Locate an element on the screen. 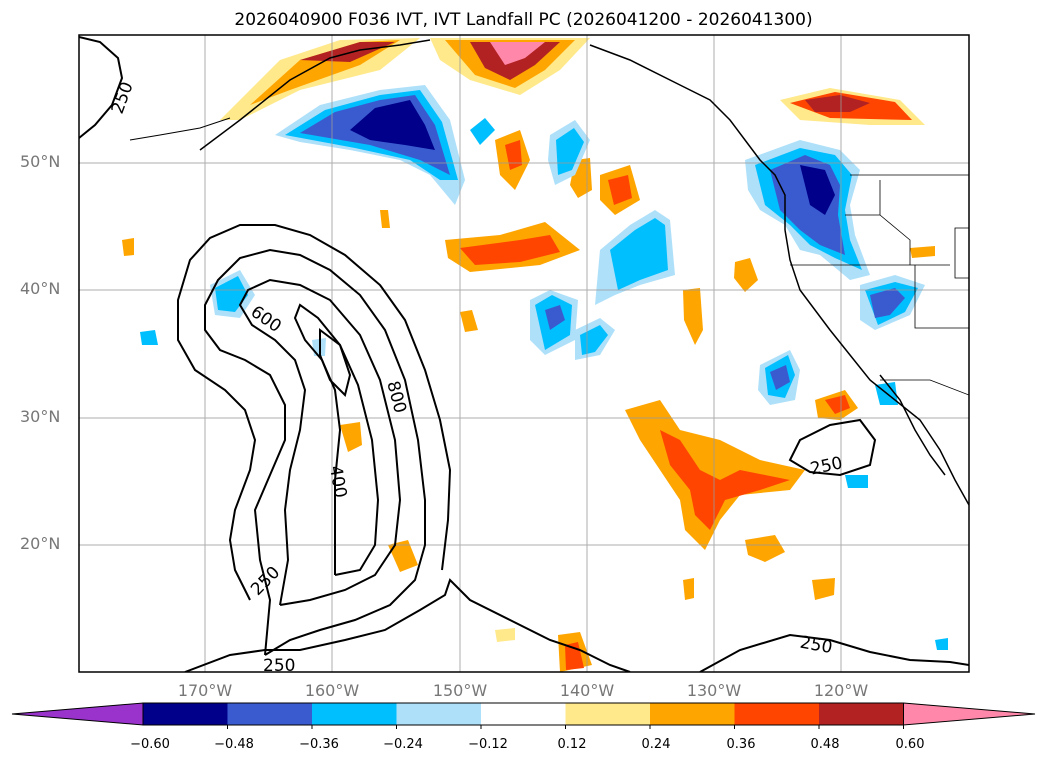 This screenshot has height=765, width=1047. colorbar-border is located at coordinates (523, 714).